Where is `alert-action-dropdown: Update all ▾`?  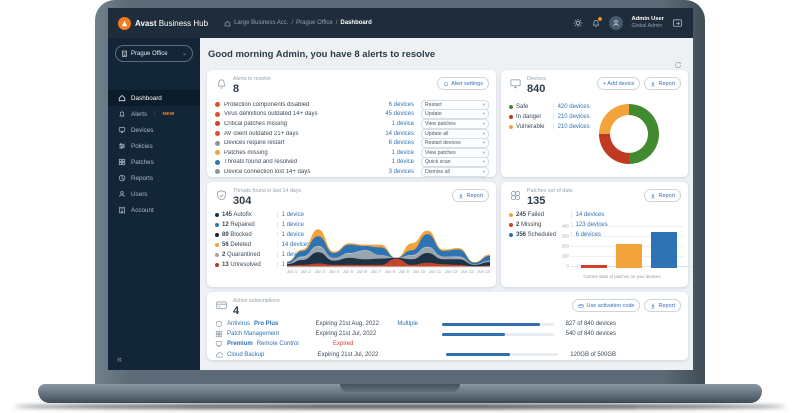
alert-action-dropdown: Update all ▾ is located at coordinates (455, 133).